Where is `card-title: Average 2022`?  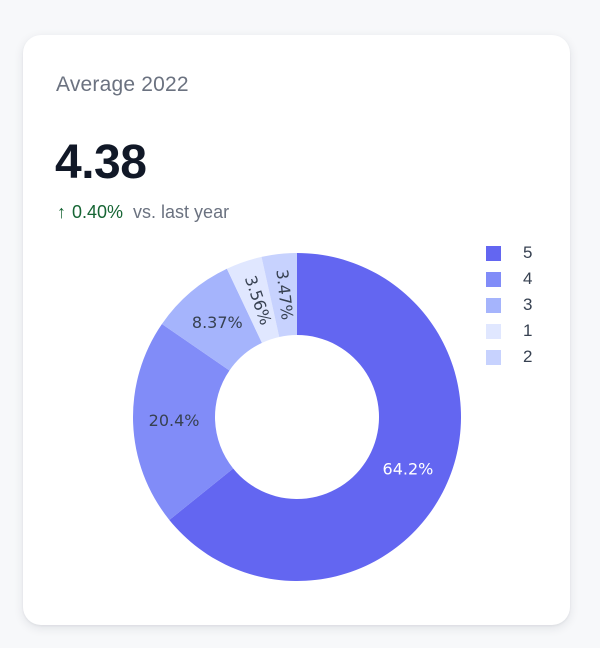
card-title: Average 2022 is located at coordinates (122, 84).